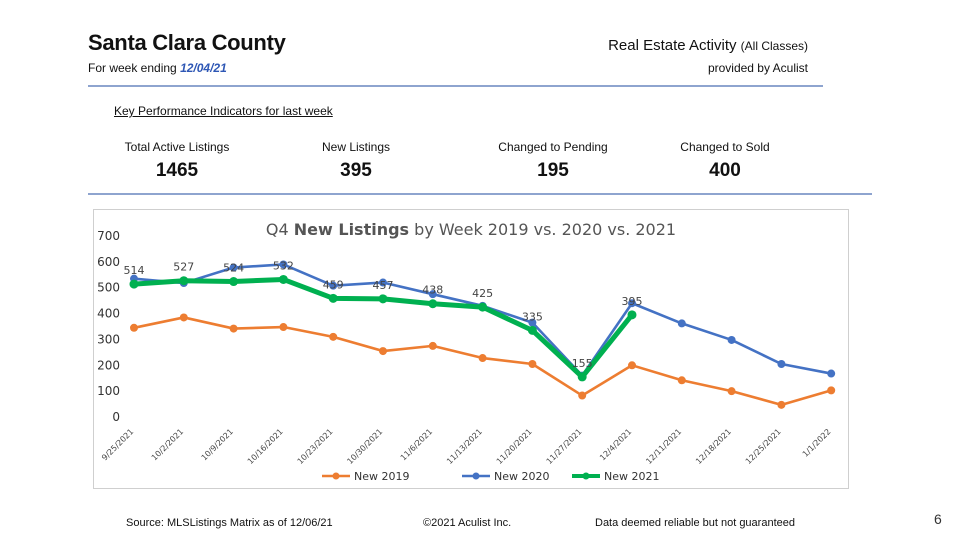  I want to click on y-tick-label: 700, so click(108, 236).